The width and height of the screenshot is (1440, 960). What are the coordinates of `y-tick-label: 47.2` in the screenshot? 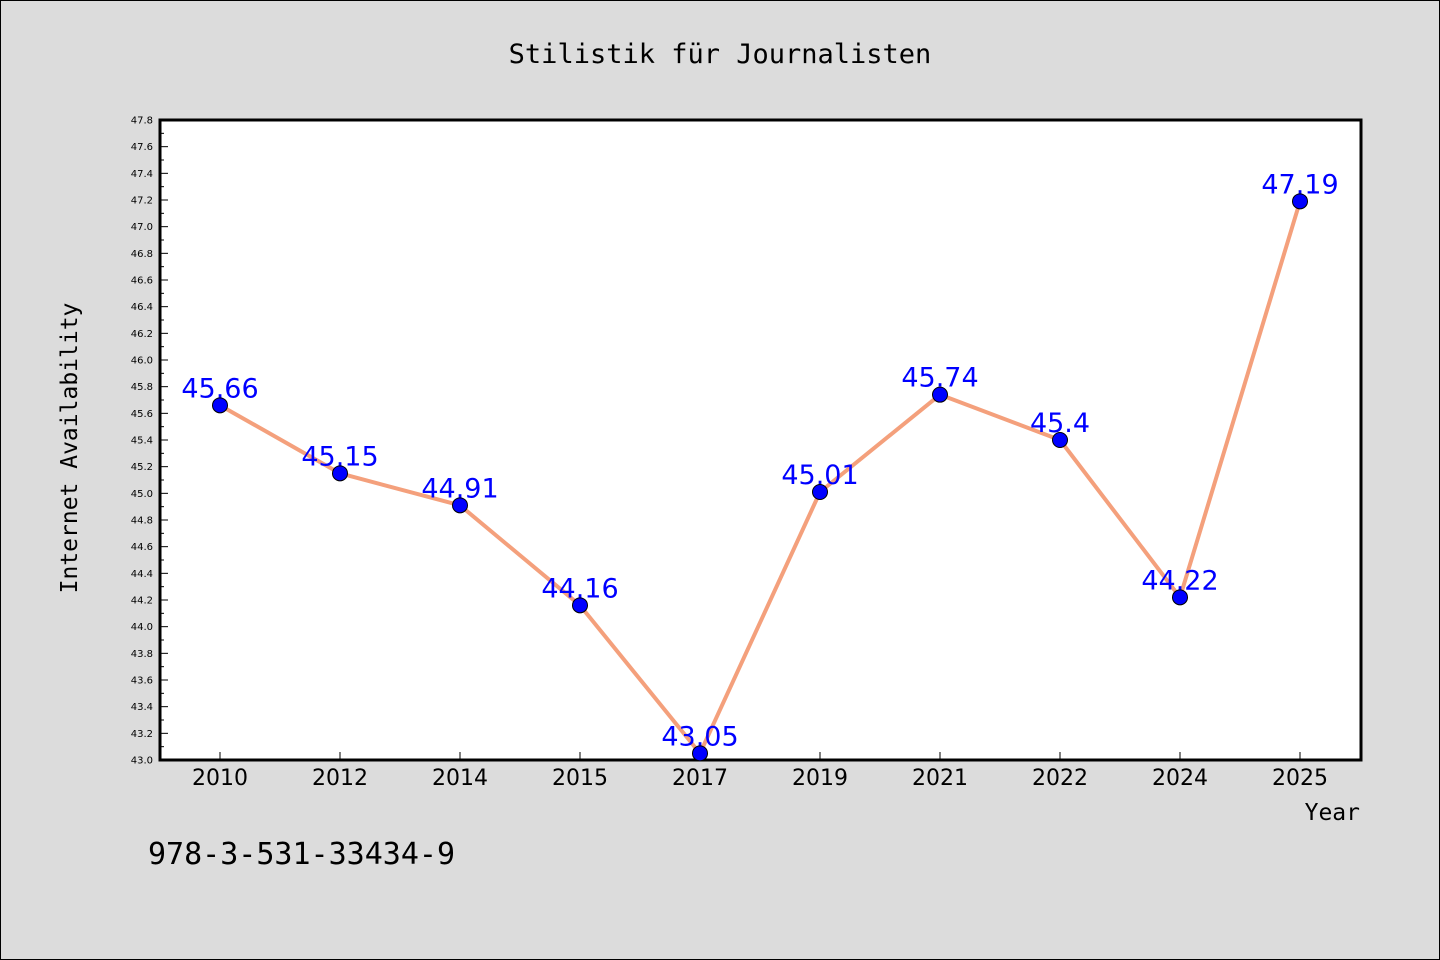 It's located at (142, 201).